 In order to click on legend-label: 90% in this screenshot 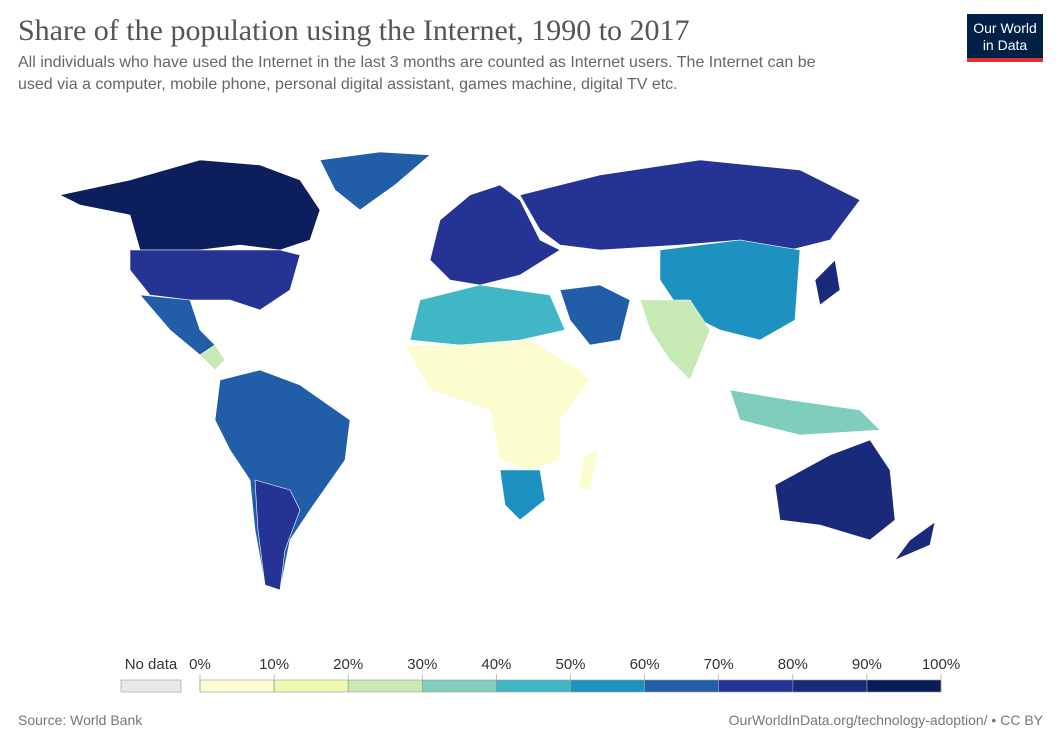, I will do `click(867, 664)`.